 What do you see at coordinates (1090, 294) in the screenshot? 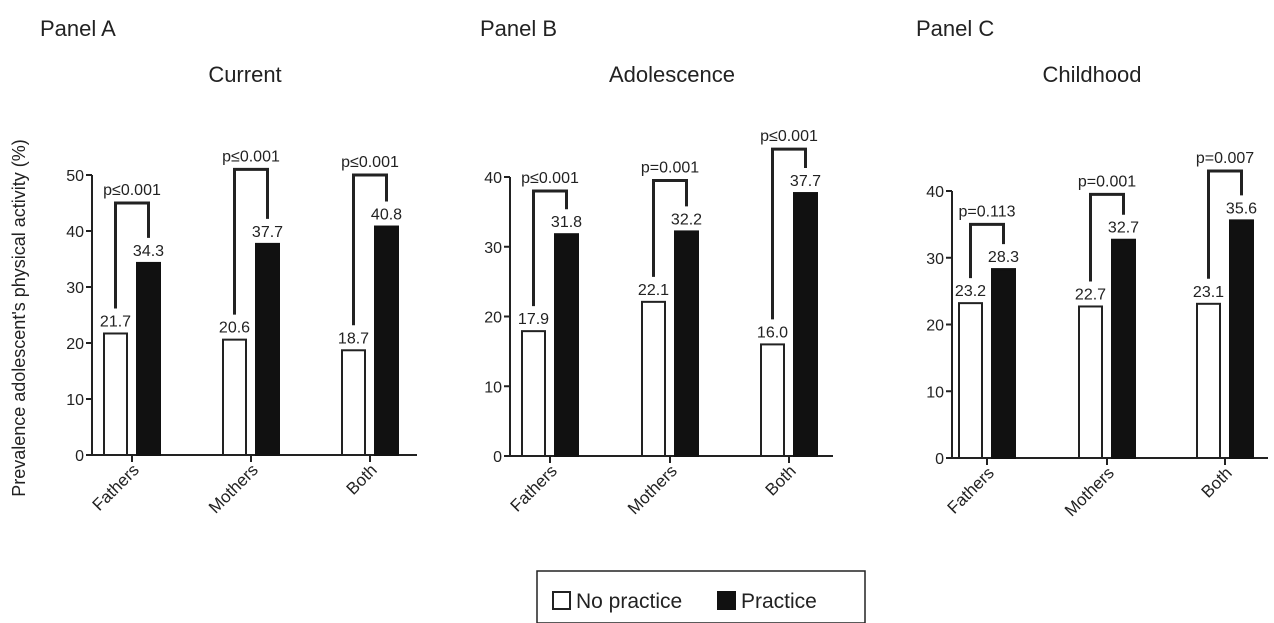
I see `value-label-no-practice: 22.7` at bounding box center [1090, 294].